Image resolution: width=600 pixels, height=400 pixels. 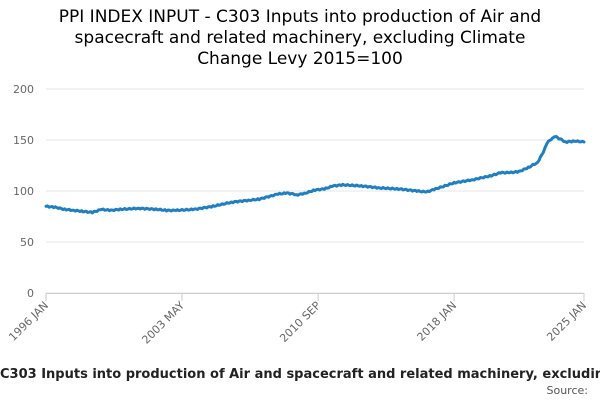 What do you see at coordinates (567, 390) in the screenshot?
I see `source-credit: Source:` at bounding box center [567, 390].